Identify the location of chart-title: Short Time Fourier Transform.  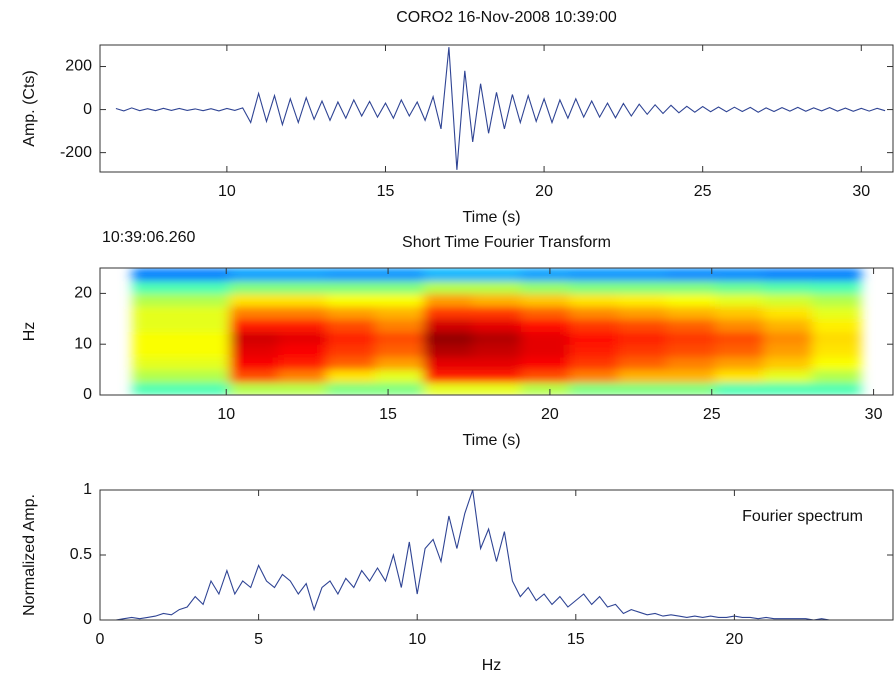
(506, 242).